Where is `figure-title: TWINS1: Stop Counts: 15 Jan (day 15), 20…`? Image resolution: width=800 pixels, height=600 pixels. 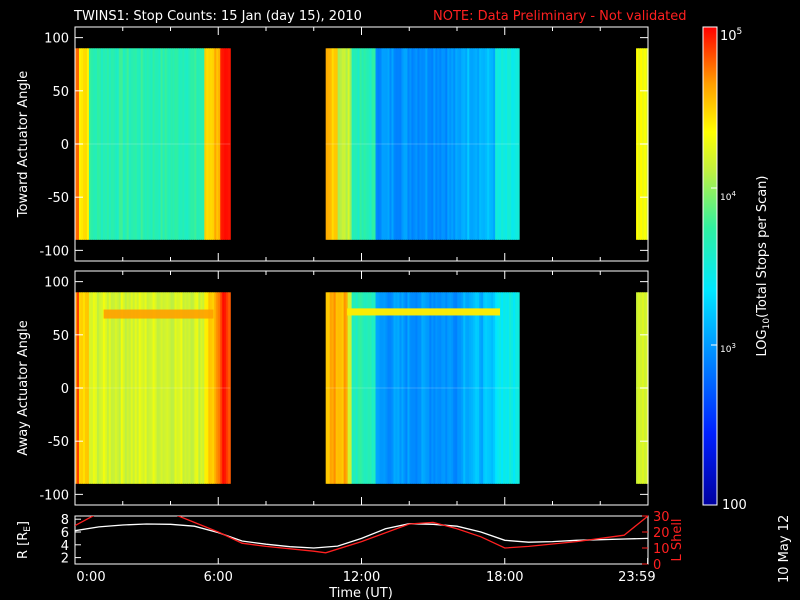
figure-title: TWINS1: Stop Counts: 15 Jan (day 15), 20… is located at coordinates (217, 16).